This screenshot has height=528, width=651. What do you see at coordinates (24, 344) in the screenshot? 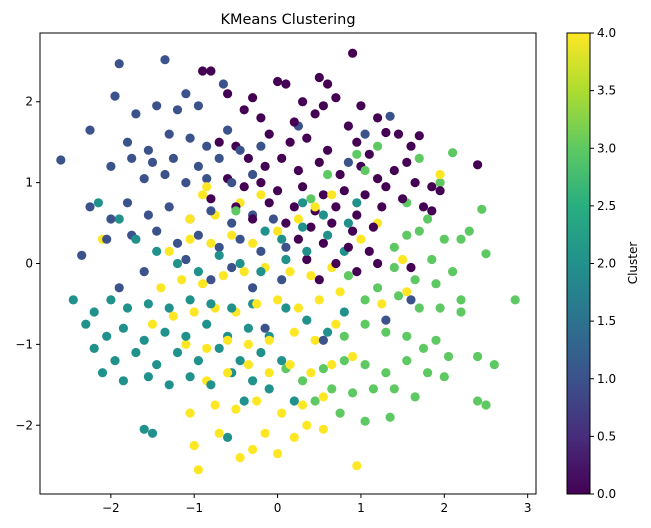
I see `y-tick-label: −1` at bounding box center [24, 344].